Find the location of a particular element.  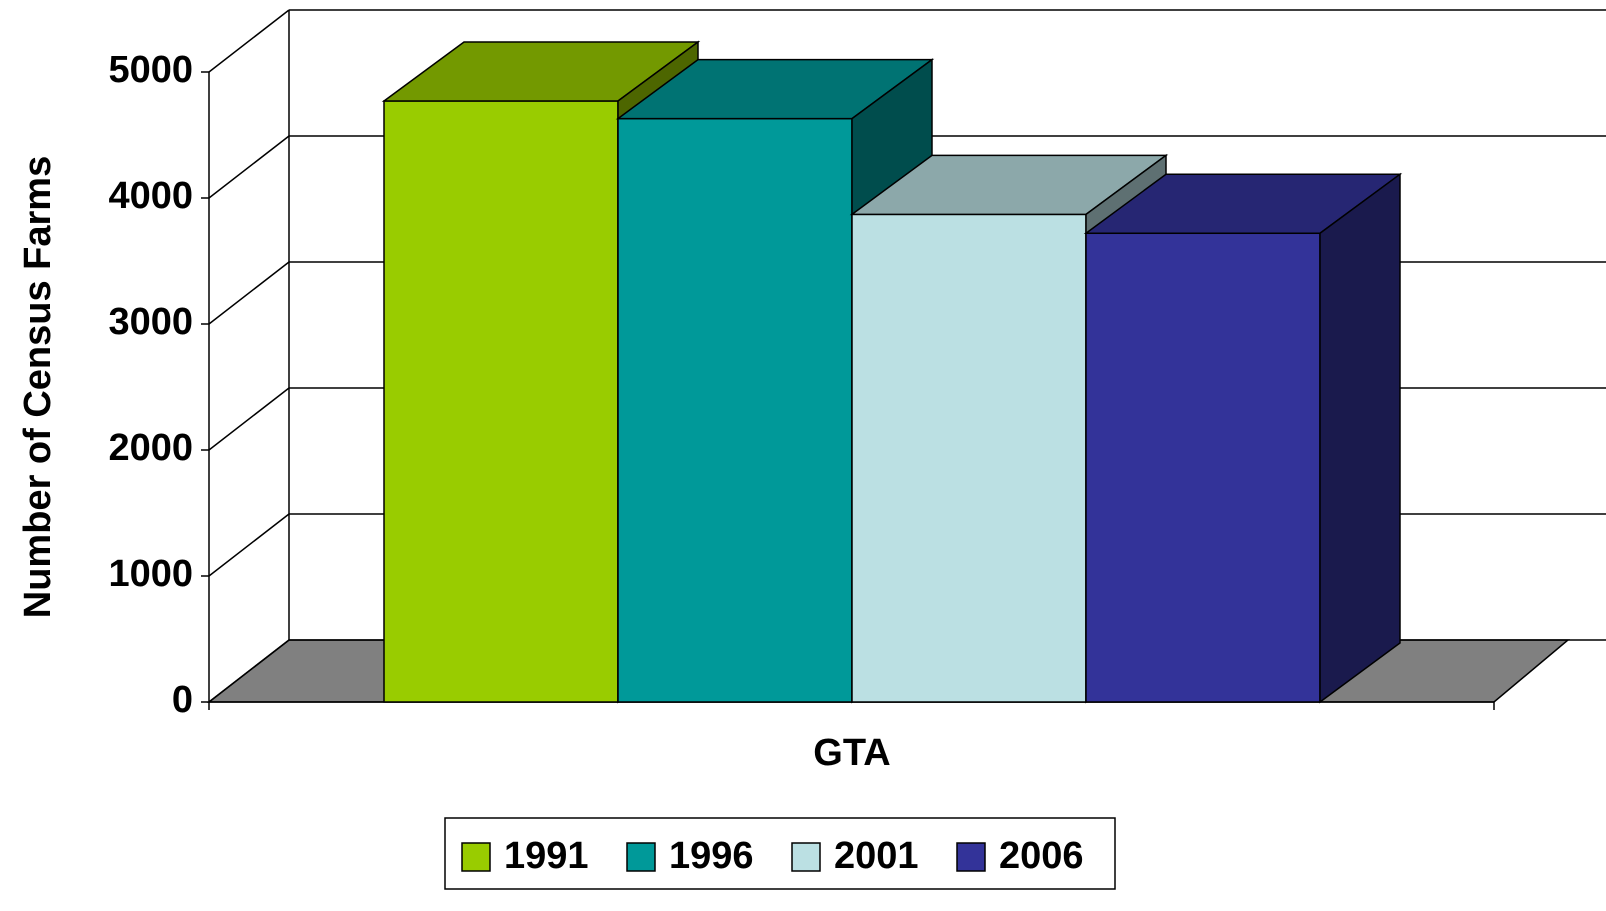

y-tick-label: 2000 is located at coordinates (150, 448).